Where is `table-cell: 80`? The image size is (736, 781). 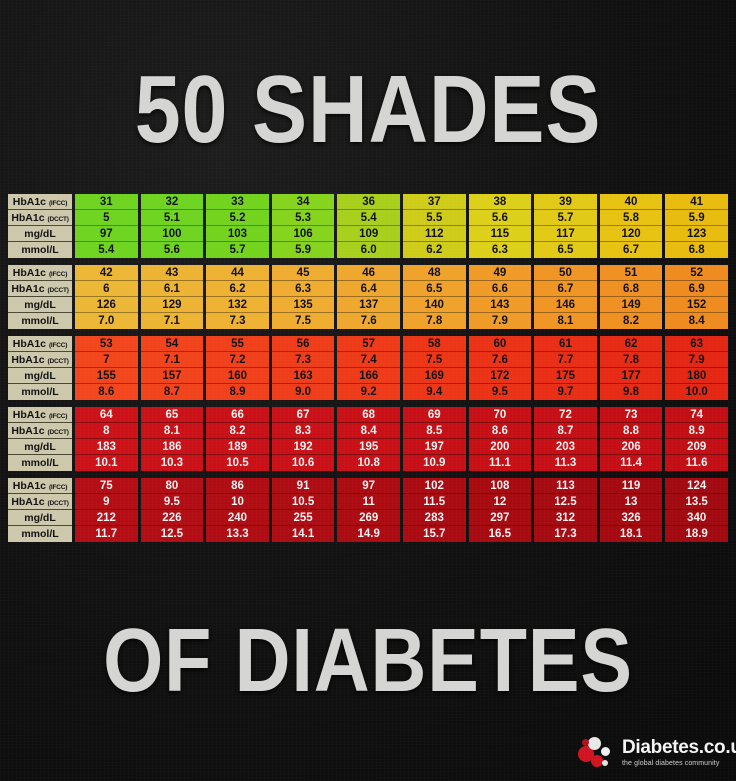 table-cell: 80 is located at coordinates (172, 486).